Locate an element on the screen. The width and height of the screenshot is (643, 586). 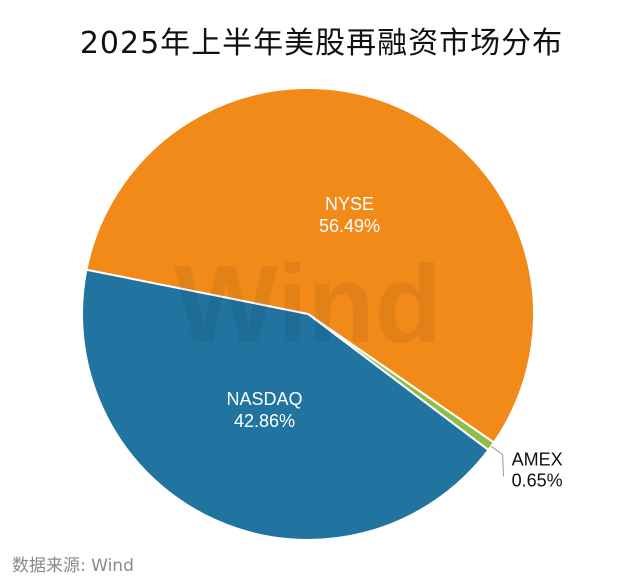
chart-title: 2025年上半年美股再融资市场分布 is located at coordinates (321, 43).